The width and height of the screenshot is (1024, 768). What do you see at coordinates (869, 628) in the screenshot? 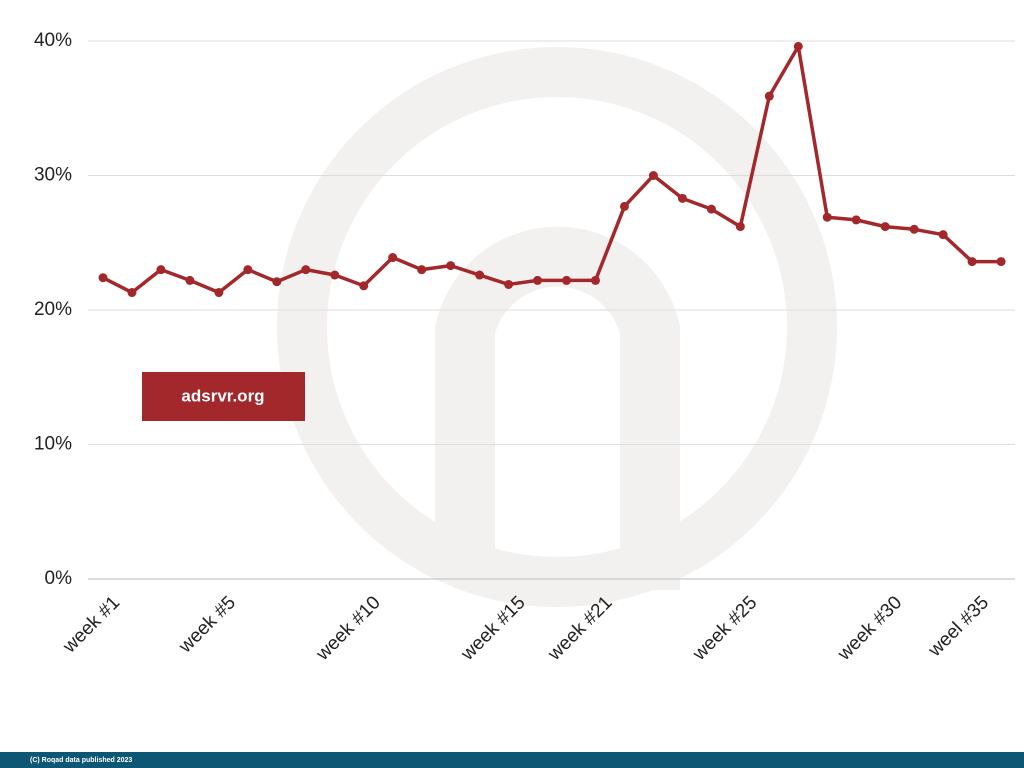
I see `x-tick-label: week #30` at bounding box center [869, 628].